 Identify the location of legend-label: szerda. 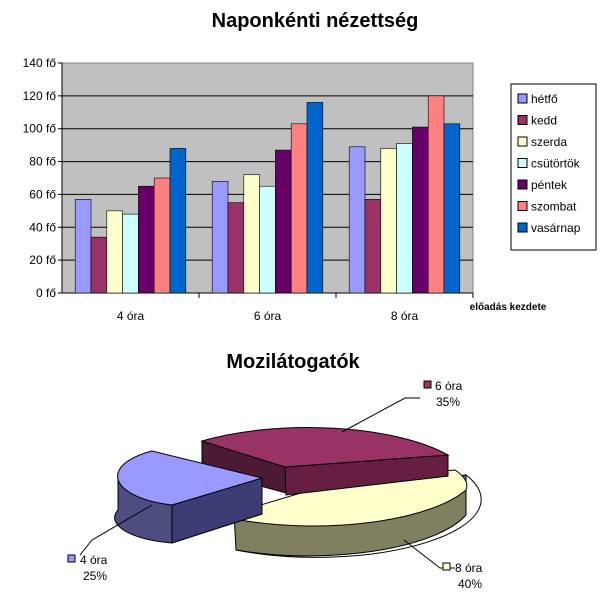
(549, 142).